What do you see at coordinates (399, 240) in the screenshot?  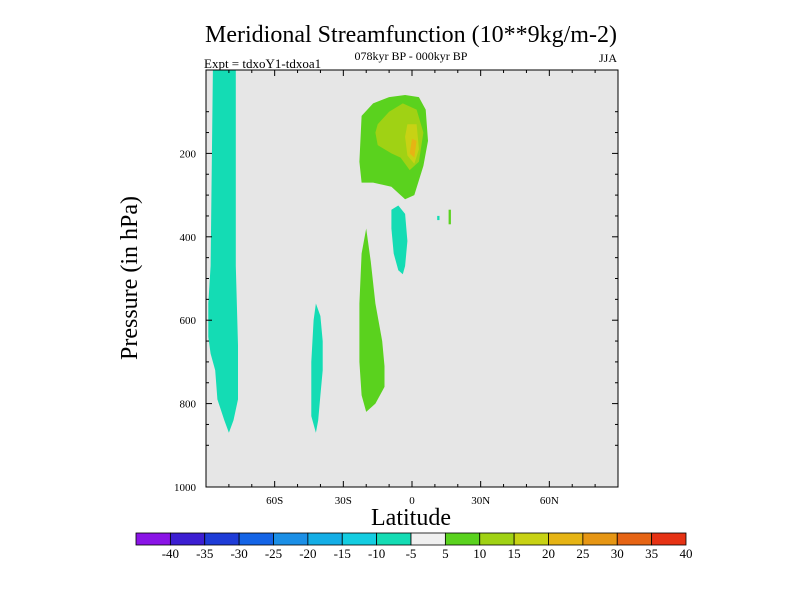 I see `contour-subtropical-negative-tongue` at bounding box center [399, 240].